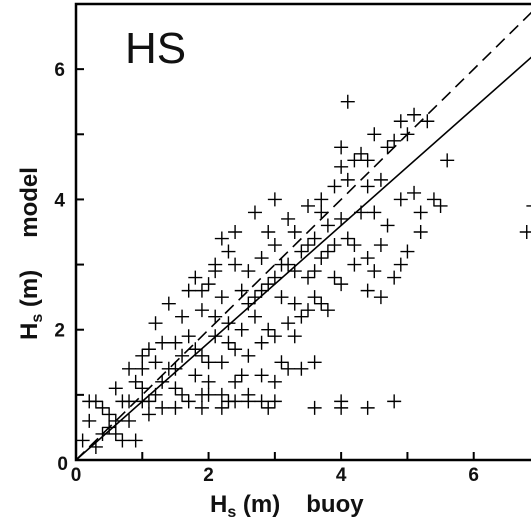  Describe the element at coordinates (31, 253) in the screenshot. I see `y-axis-label: Hs (m) model` at that location.